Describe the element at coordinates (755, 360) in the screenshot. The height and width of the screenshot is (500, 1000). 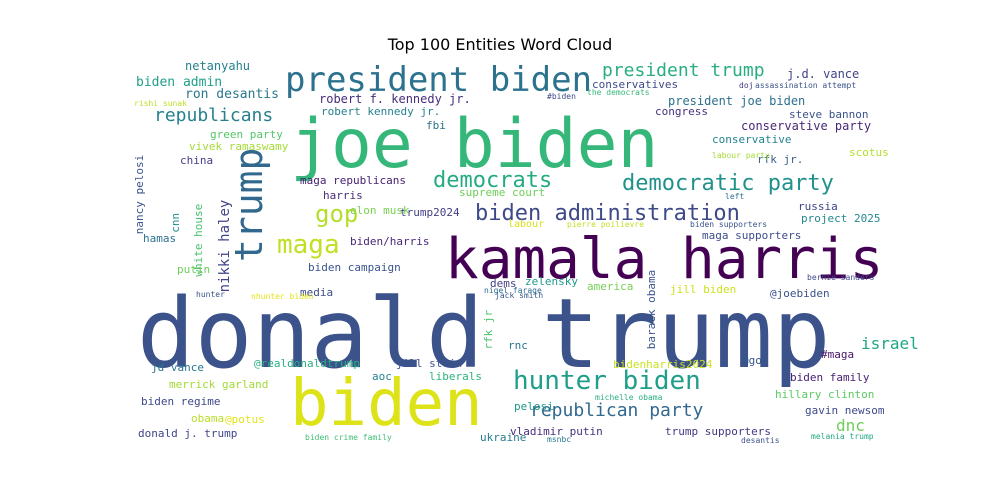
I see `word-cloud-term: @gop` at that location.